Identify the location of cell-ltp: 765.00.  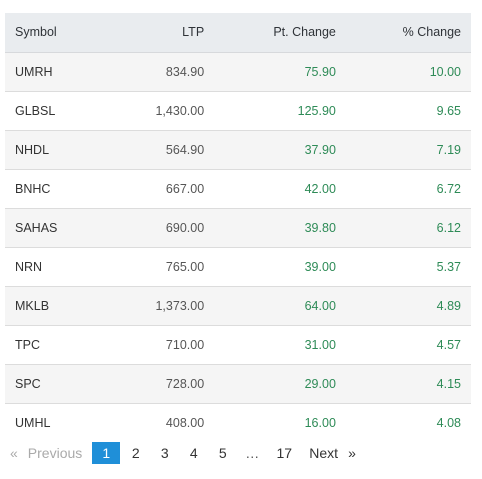
(159, 266).